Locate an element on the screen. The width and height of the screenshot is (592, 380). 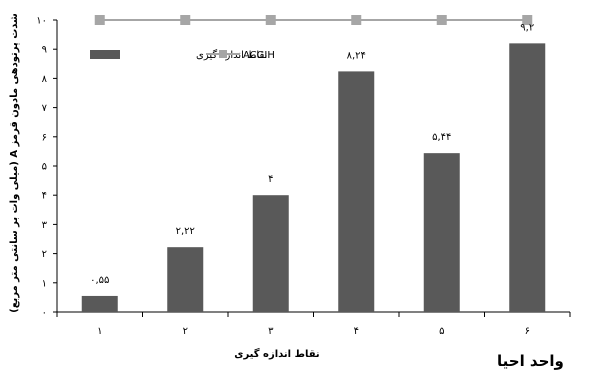
y-tick-label: ١٠ is located at coordinates (41, 21).